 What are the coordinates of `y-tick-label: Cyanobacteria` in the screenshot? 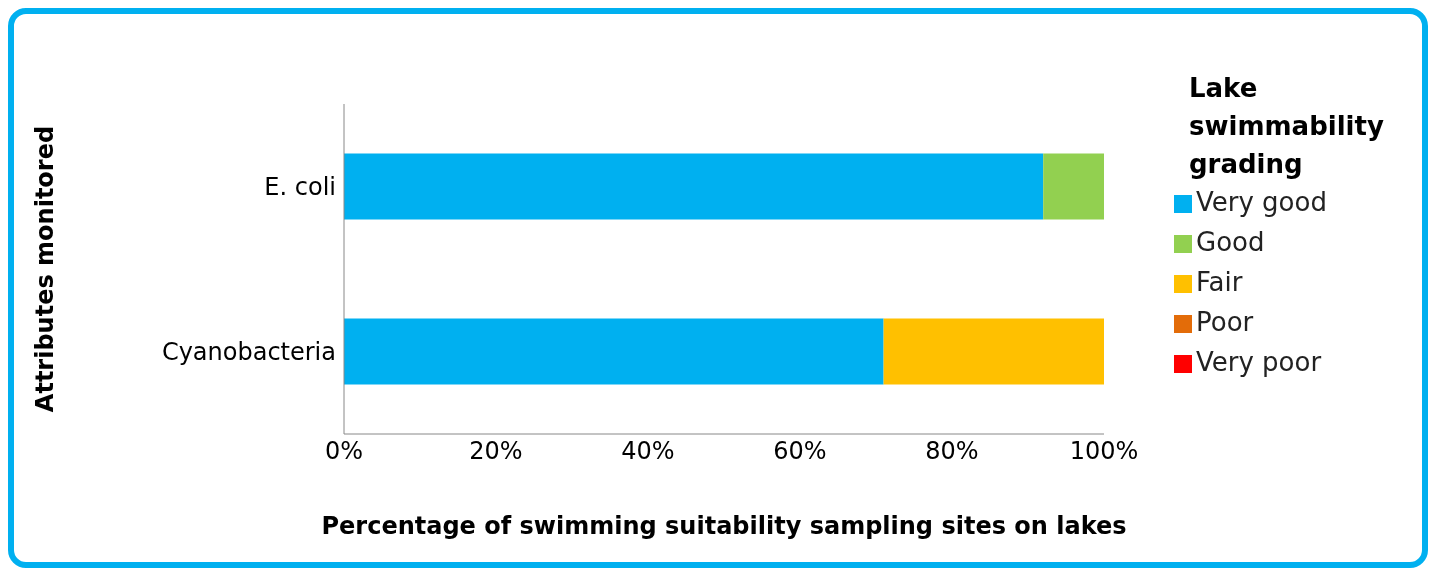 It's located at (248, 352).